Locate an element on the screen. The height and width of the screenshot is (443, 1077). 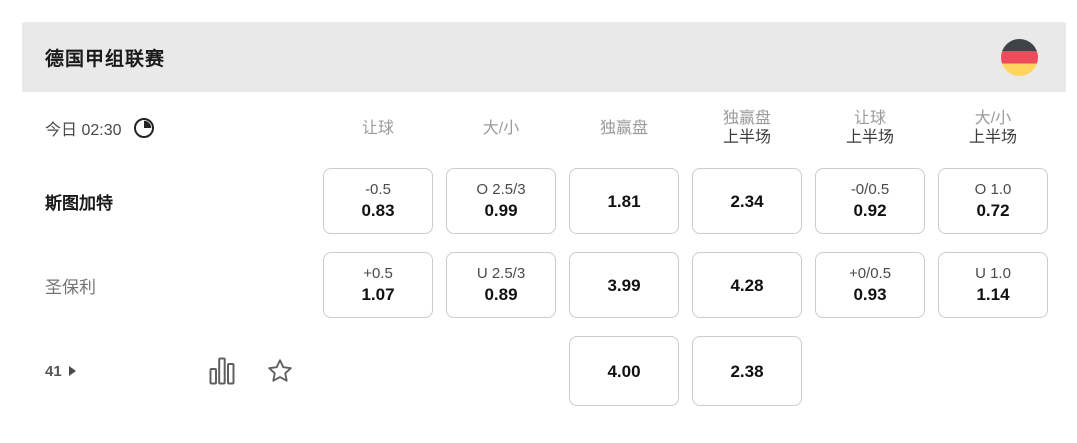
league-title: 德国甲组联赛 is located at coordinates (105, 59).